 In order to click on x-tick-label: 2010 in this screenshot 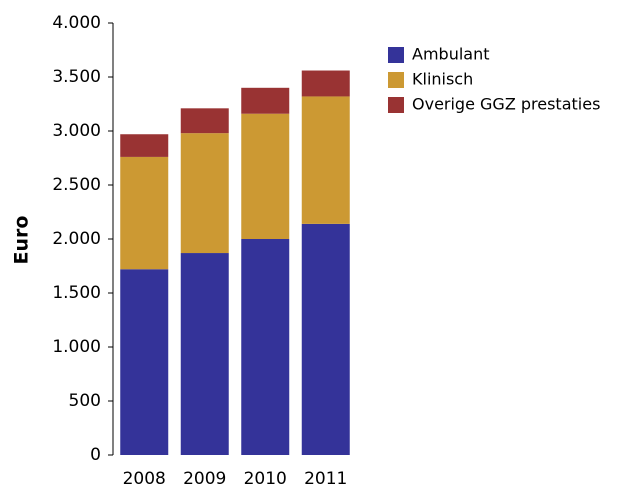, I will do `click(265, 479)`.